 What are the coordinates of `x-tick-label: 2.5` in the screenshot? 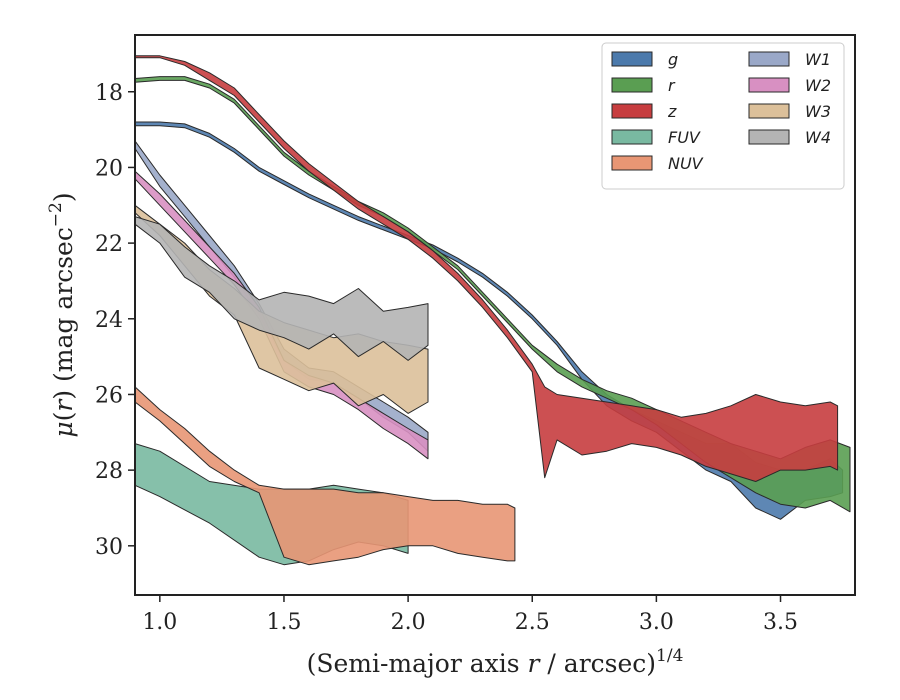 It's located at (532, 622).